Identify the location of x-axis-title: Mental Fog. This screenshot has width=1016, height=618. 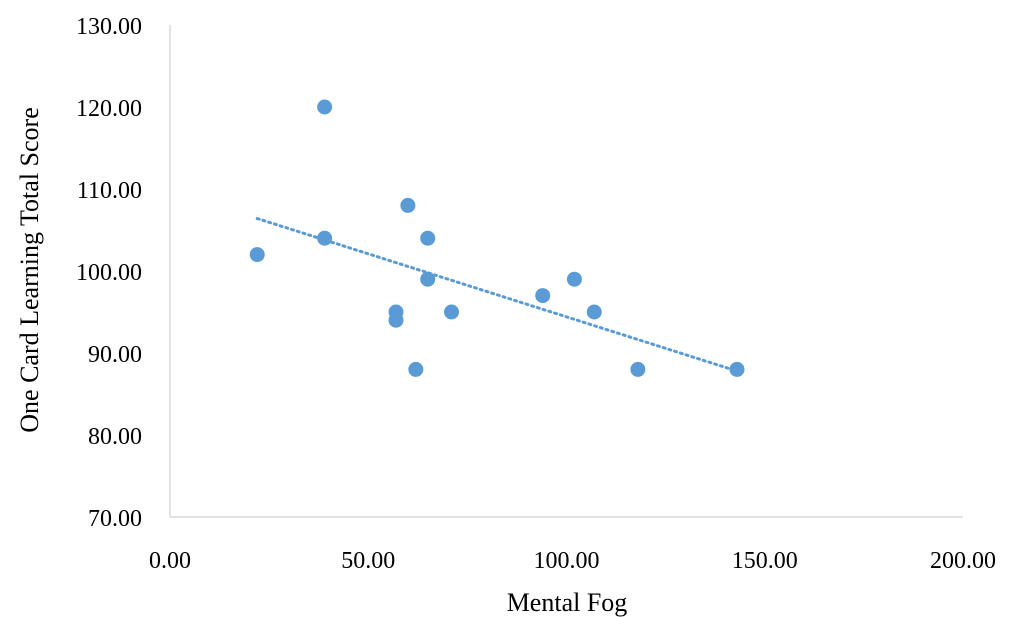
(567, 602).